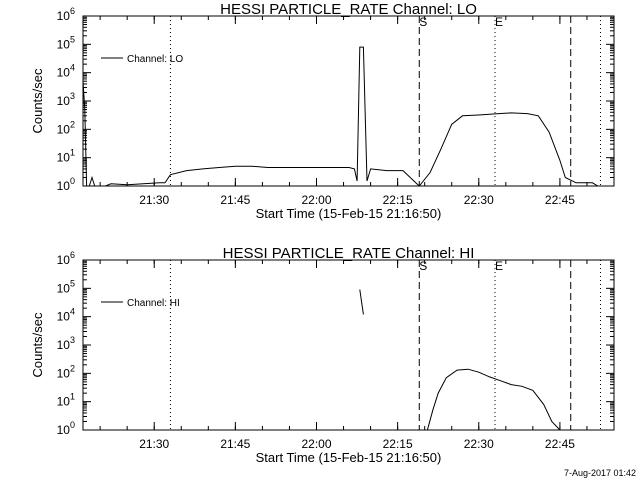  Describe the element at coordinates (599, 473) in the screenshot. I see `footer-timestamp: 7-Aug-2017 01:42` at that location.